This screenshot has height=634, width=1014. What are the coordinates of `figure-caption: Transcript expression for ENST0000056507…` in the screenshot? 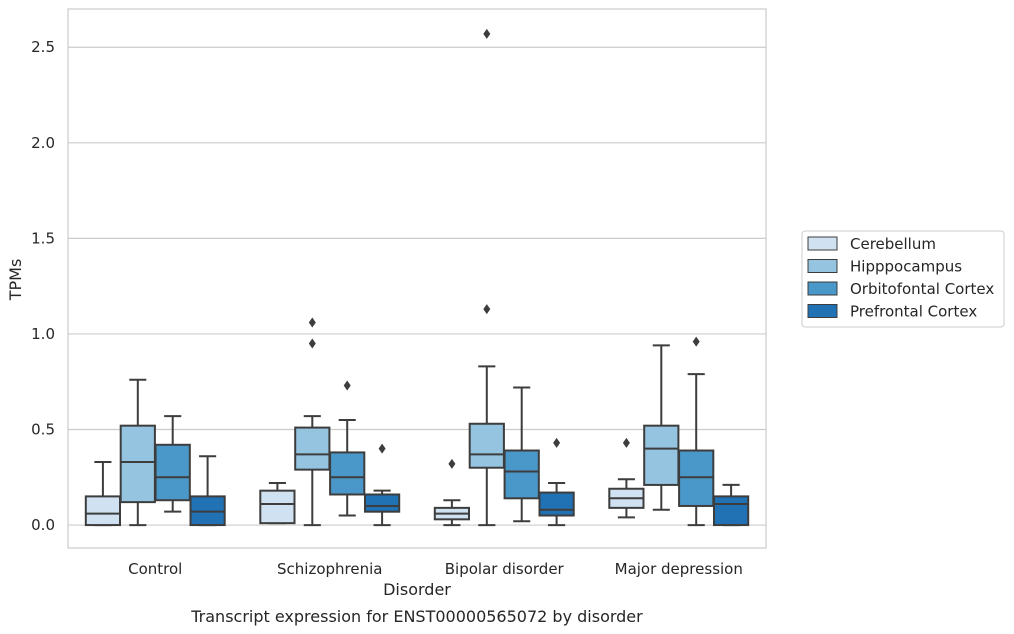 It's located at (416, 616).